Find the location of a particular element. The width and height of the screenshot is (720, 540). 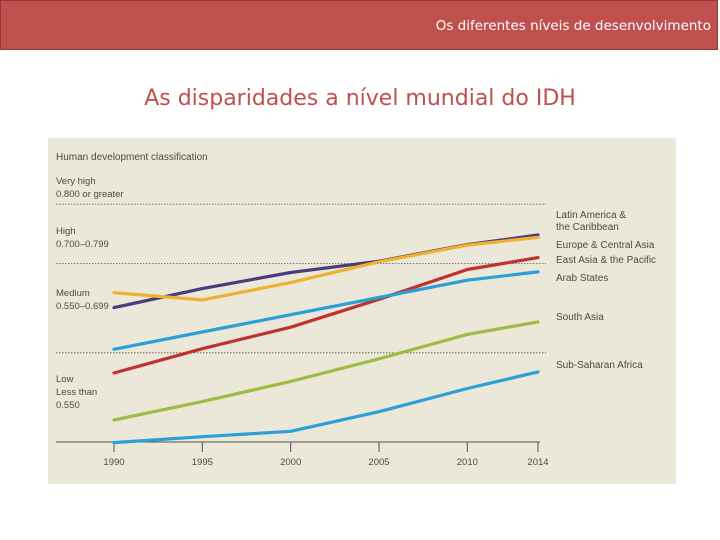

x-tick-label-2000: 2000 is located at coordinates (290, 462).